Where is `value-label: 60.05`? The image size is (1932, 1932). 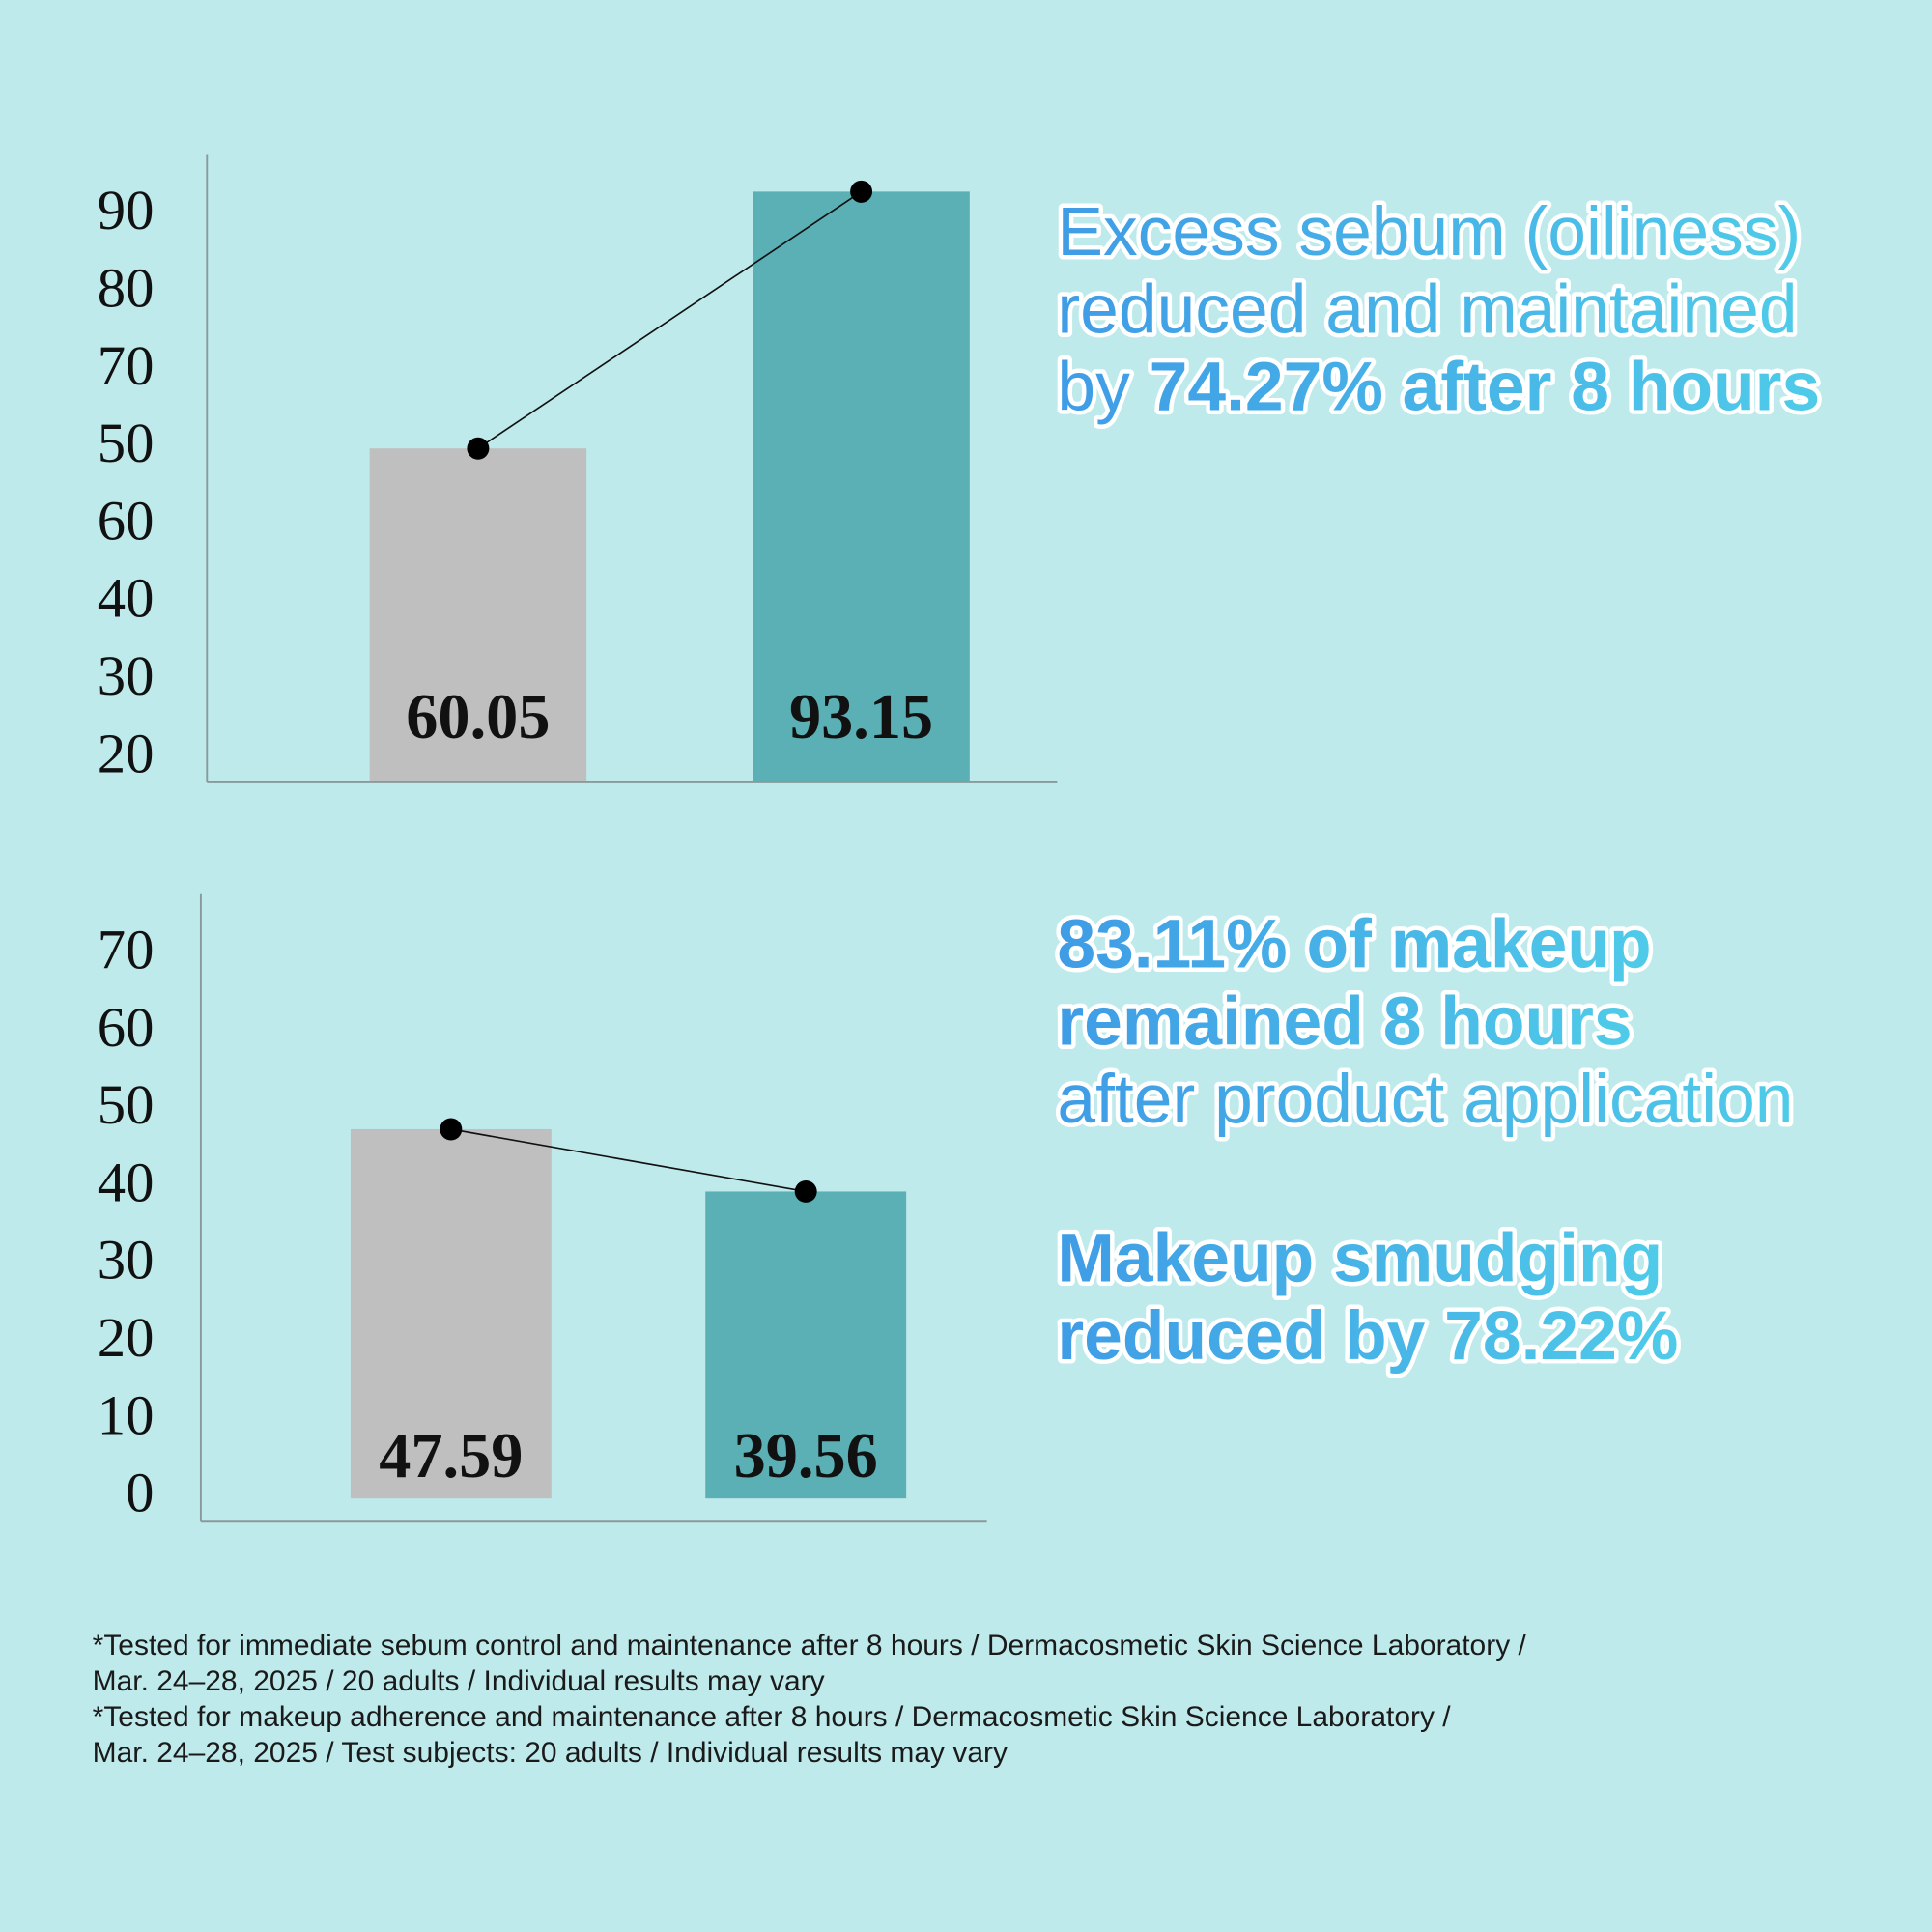
value-label: 60.05 is located at coordinates (478, 717).